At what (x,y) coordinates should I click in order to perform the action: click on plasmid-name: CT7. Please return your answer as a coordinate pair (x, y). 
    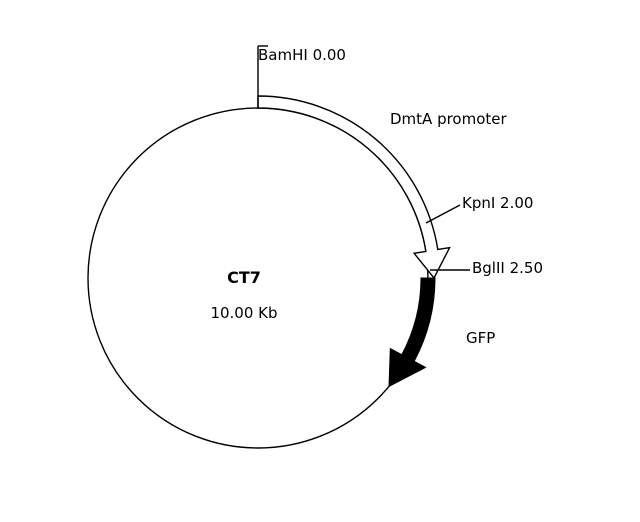
    Looking at the image, I should click on (244, 277).